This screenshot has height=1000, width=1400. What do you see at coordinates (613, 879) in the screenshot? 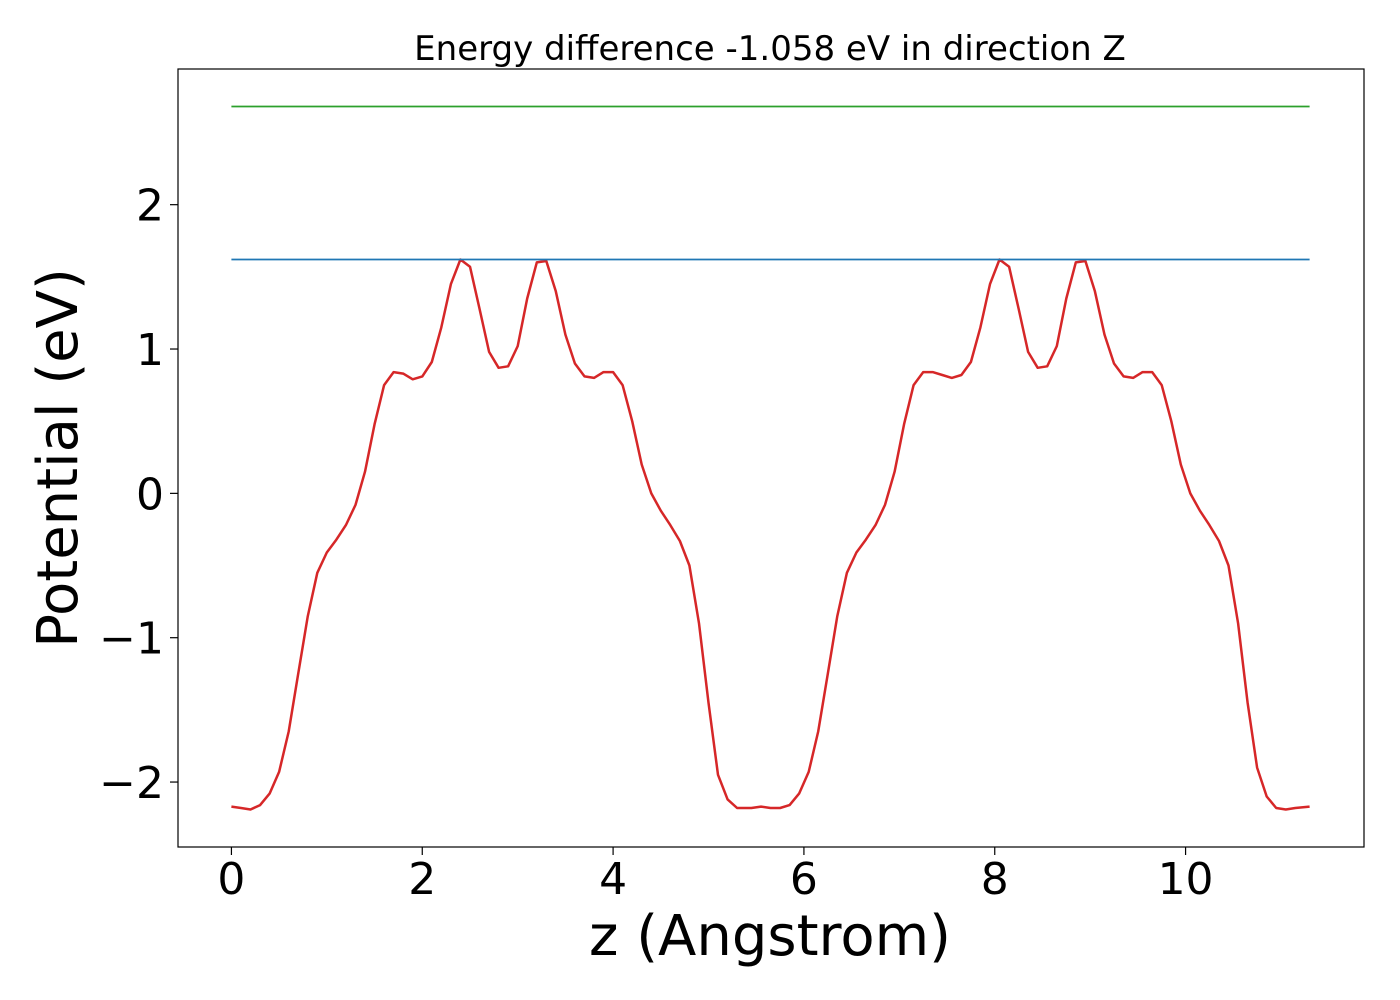
I see `x-tick-label: 4` at bounding box center [613, 879].